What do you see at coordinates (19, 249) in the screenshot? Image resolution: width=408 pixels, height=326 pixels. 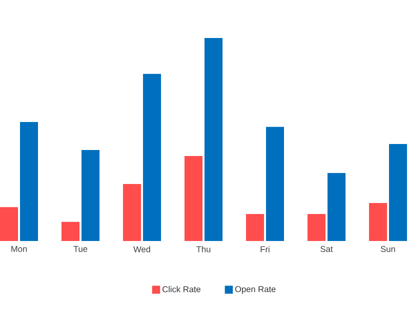 I see `x-tick-label: Mon` at bounding box center [19, 249].